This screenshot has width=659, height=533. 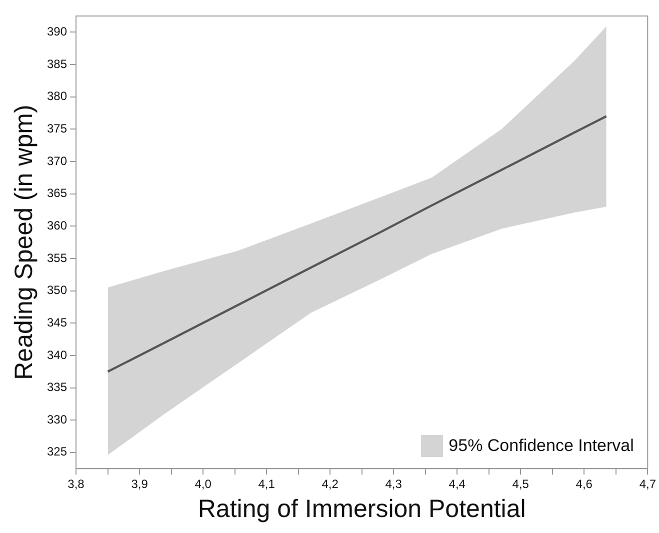 I want to click on x-tick-label: 4,2, so click(x=330, y=484).